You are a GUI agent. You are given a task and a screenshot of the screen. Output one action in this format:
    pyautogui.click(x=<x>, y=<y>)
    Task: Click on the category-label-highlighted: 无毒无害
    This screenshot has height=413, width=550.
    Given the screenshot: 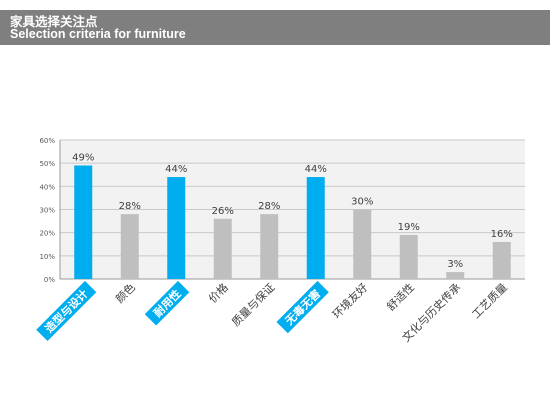 What is the action you would take?
    pyautogui.click(x=302, y=307)
    